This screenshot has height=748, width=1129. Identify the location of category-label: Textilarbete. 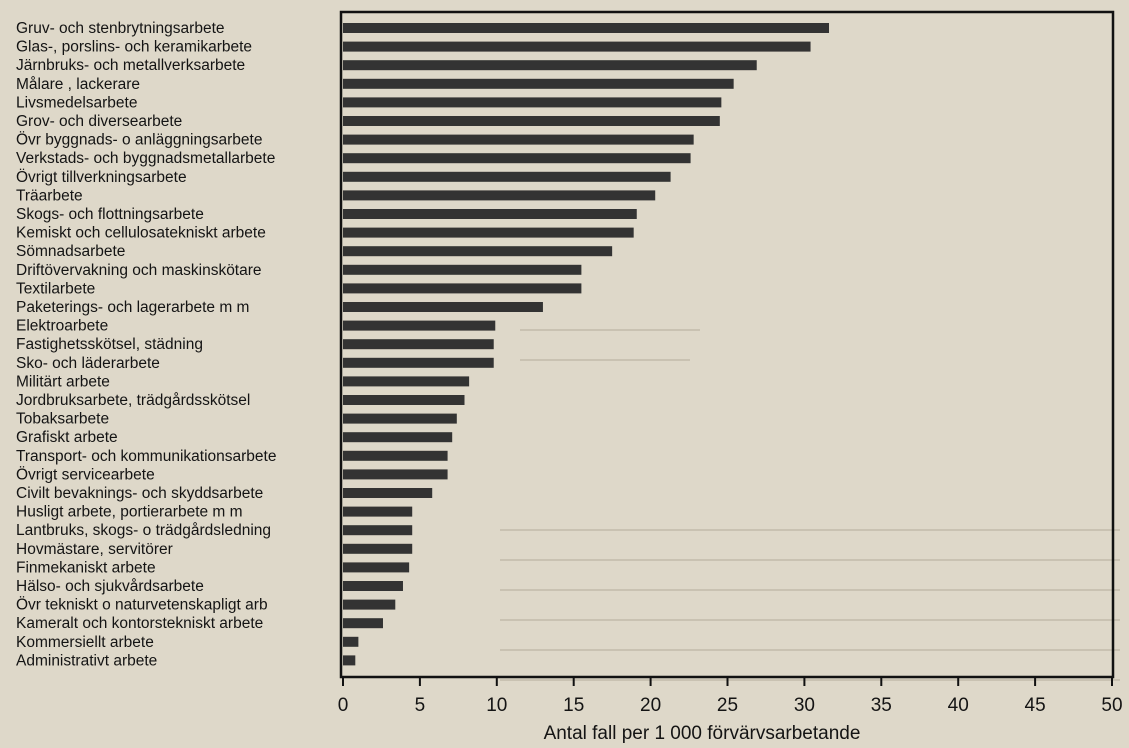
(55, 288).